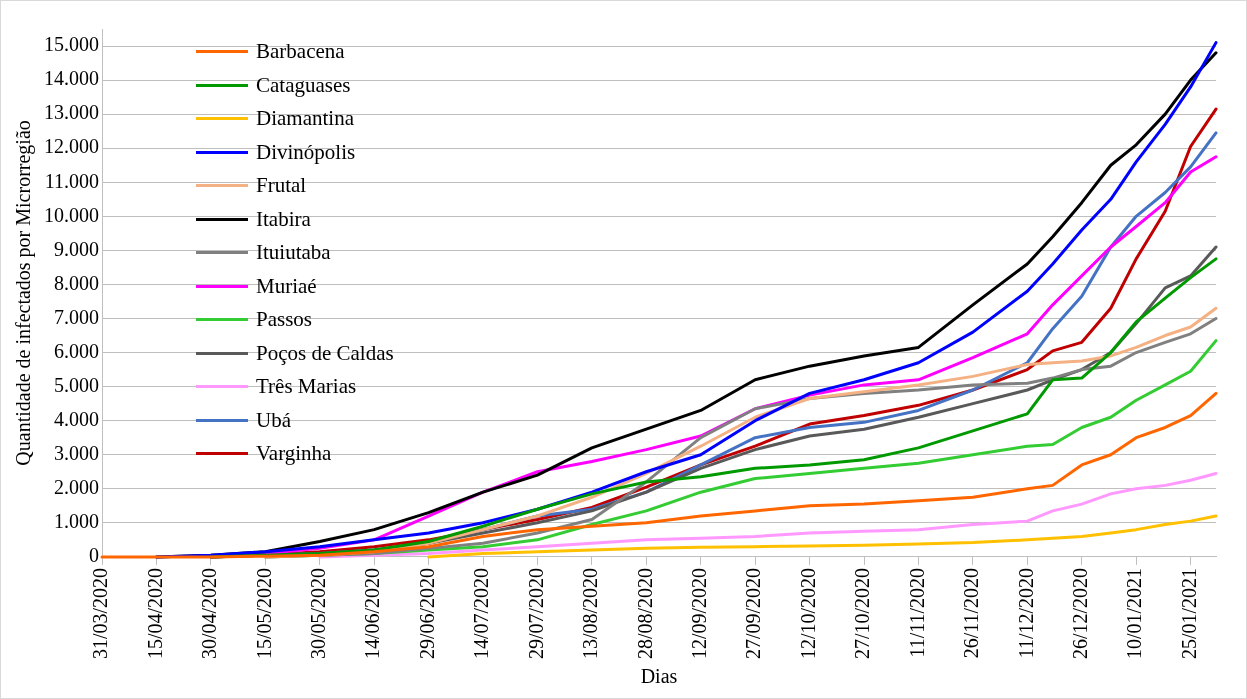 Image resolution: width=1247 pixels, height=699 pixels. I want to click on x-axis-title: Dias, so click(659, 676).